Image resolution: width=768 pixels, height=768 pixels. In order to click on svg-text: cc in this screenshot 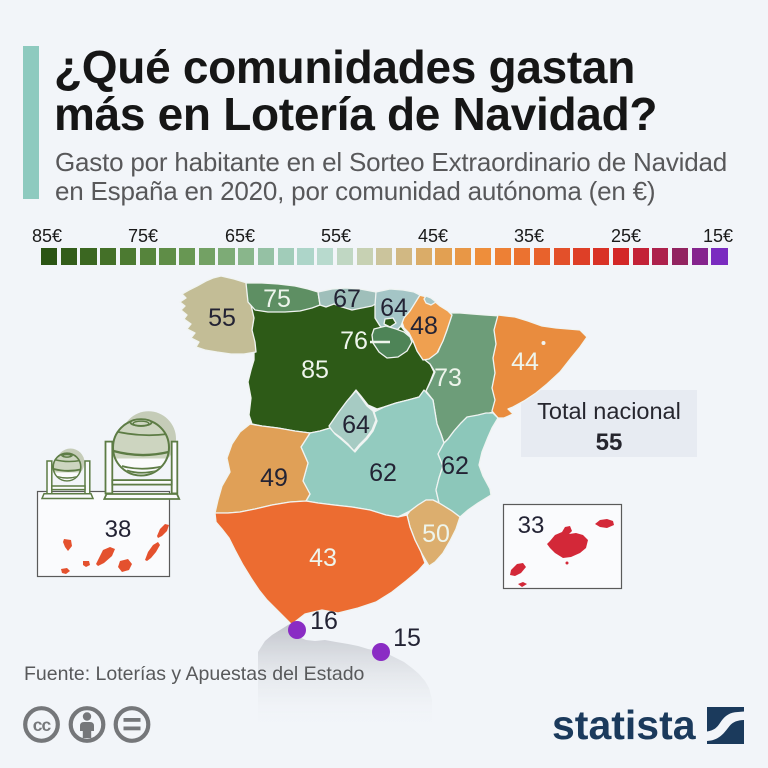, I will do `click(42, 725)`.